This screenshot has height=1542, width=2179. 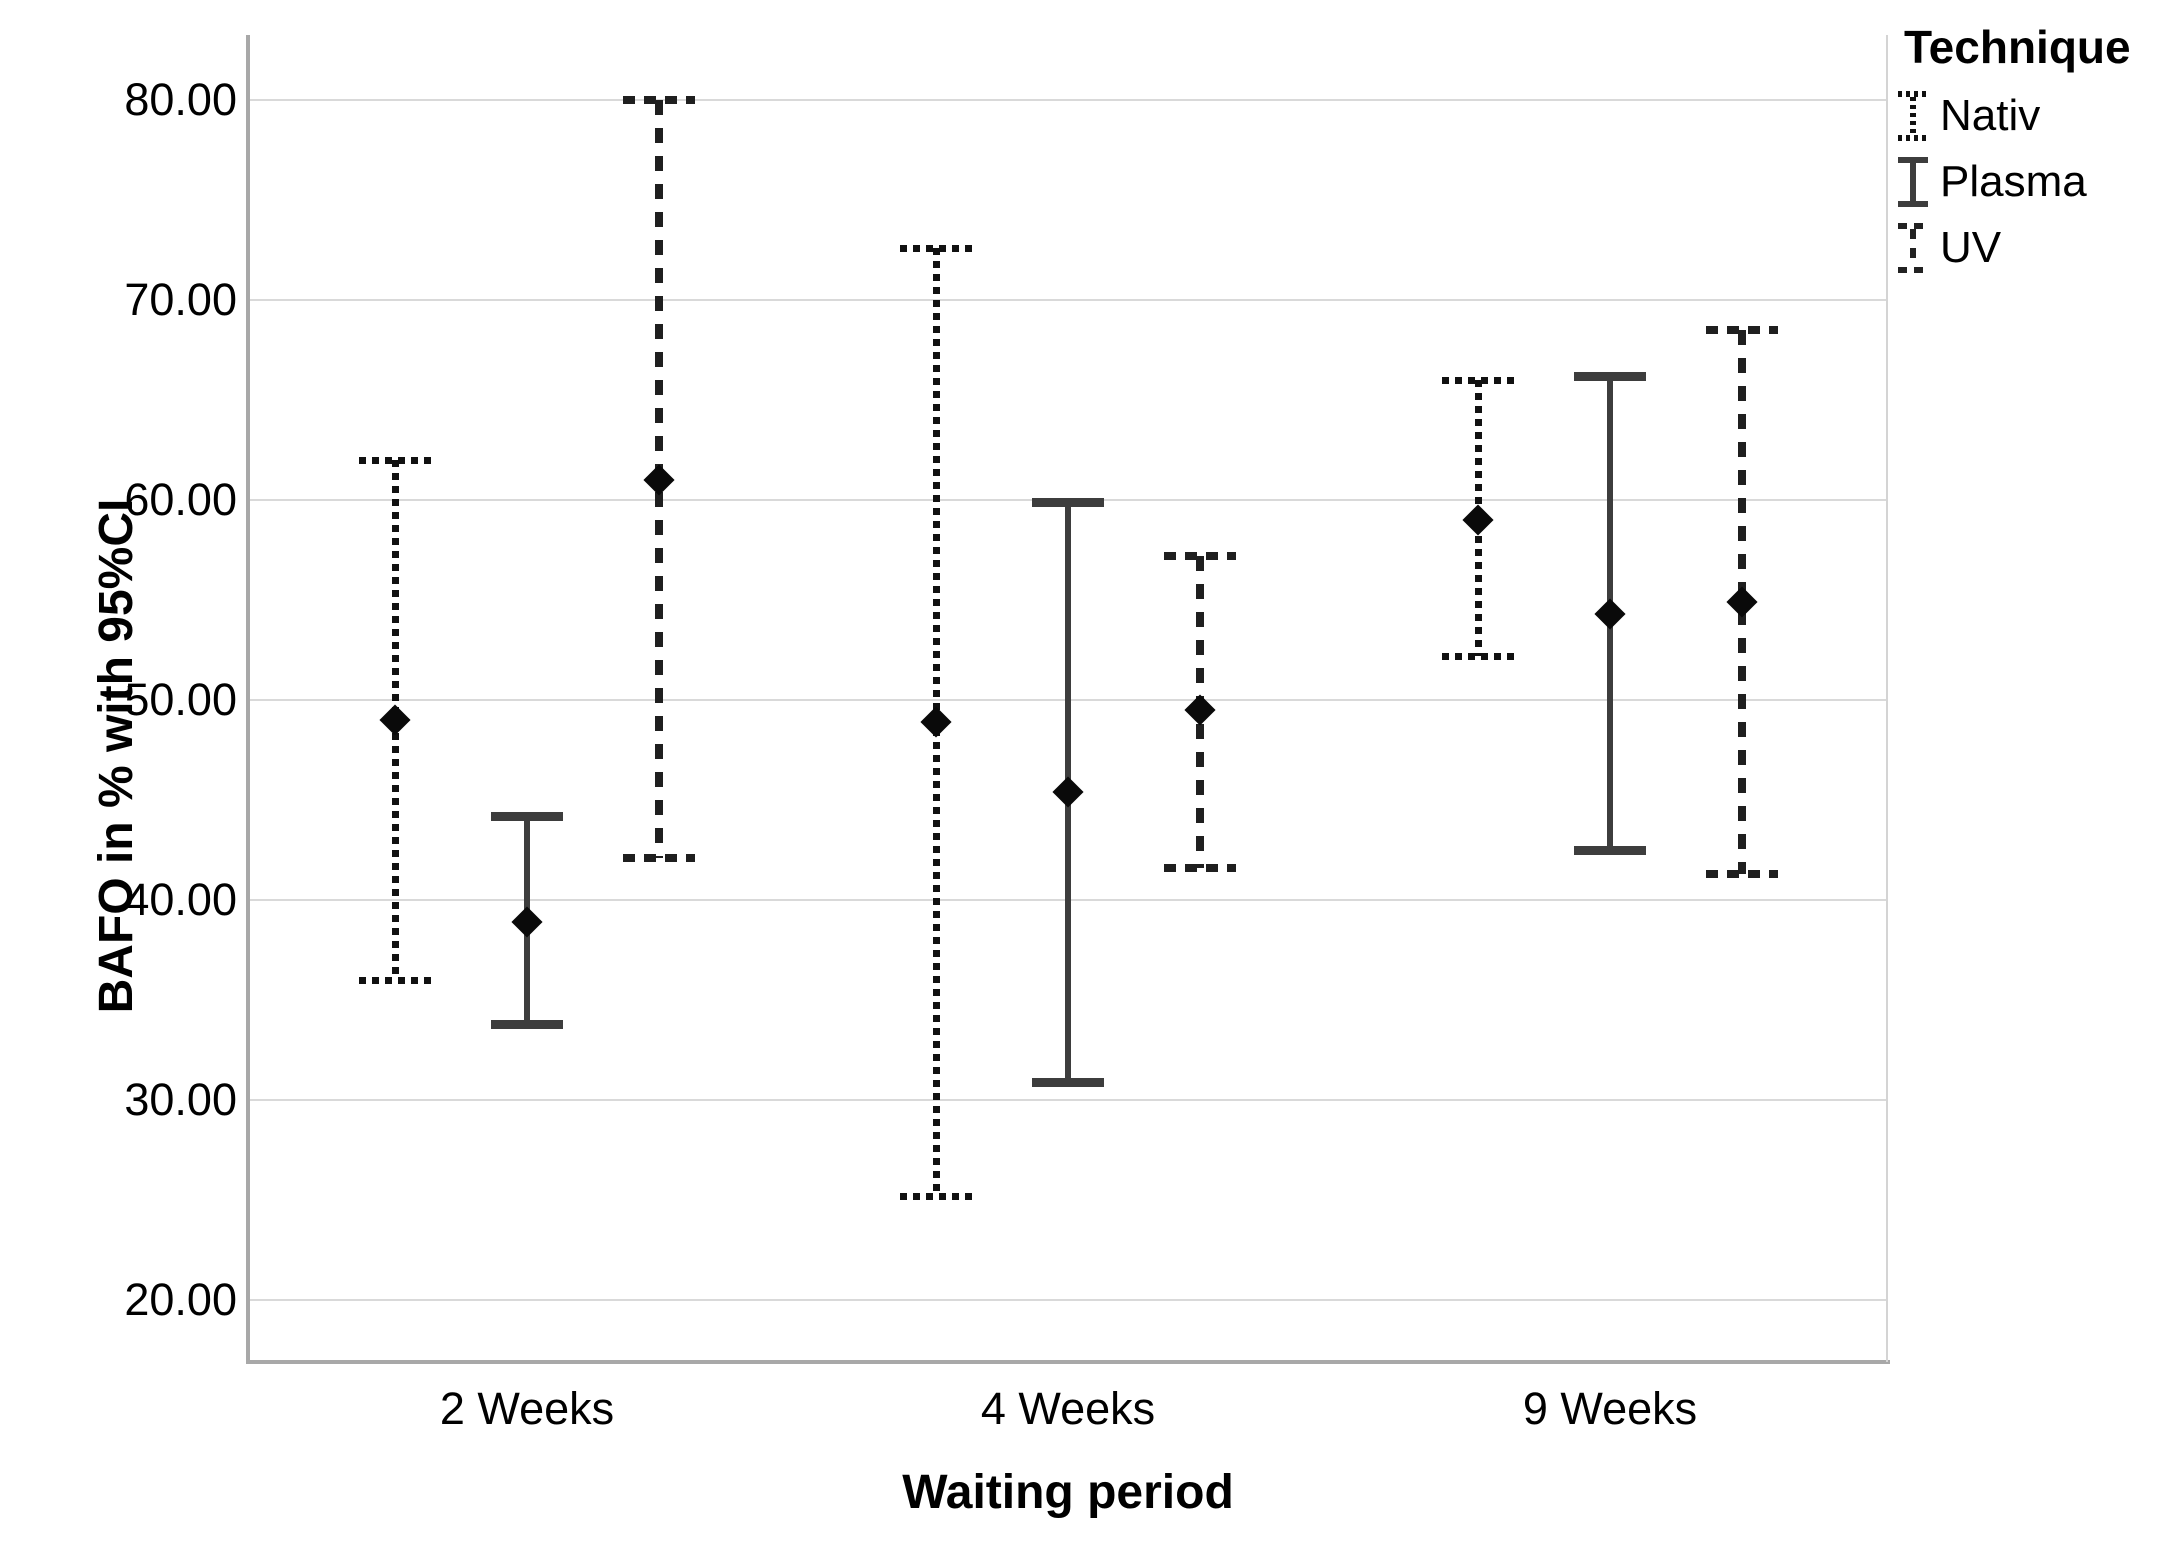 I want to click on legend-label-plasma: Plasma, so click(x=2013, y=181).